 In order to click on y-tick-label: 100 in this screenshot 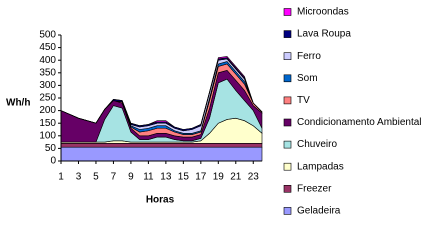, I will do `click(47, 135)`.